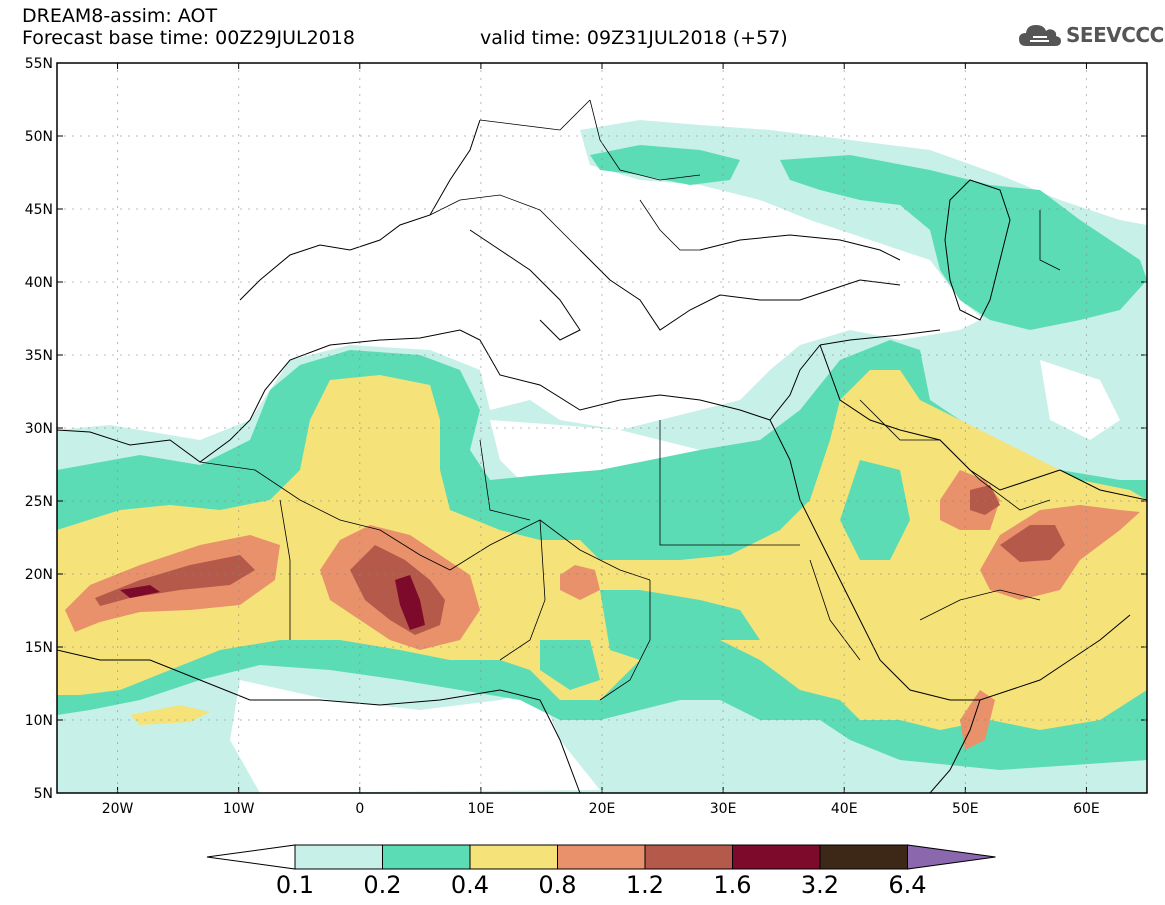  I want to click on valid-time: valid time: 09Z31JUL2018 (+57), so click(634, 38).